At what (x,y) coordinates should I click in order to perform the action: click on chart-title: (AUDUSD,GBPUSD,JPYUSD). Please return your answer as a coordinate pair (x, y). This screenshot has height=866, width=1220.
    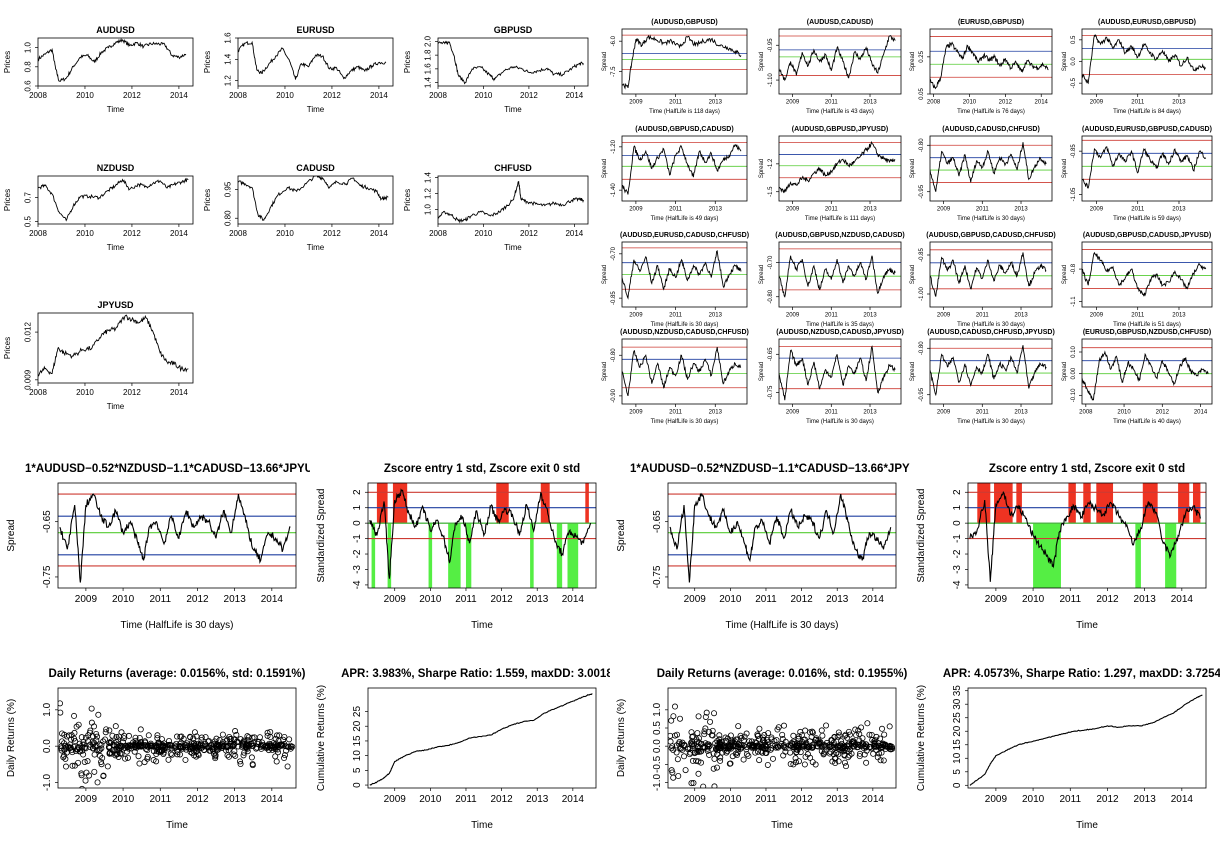
    Looking at the image, I should click on (840, 129).